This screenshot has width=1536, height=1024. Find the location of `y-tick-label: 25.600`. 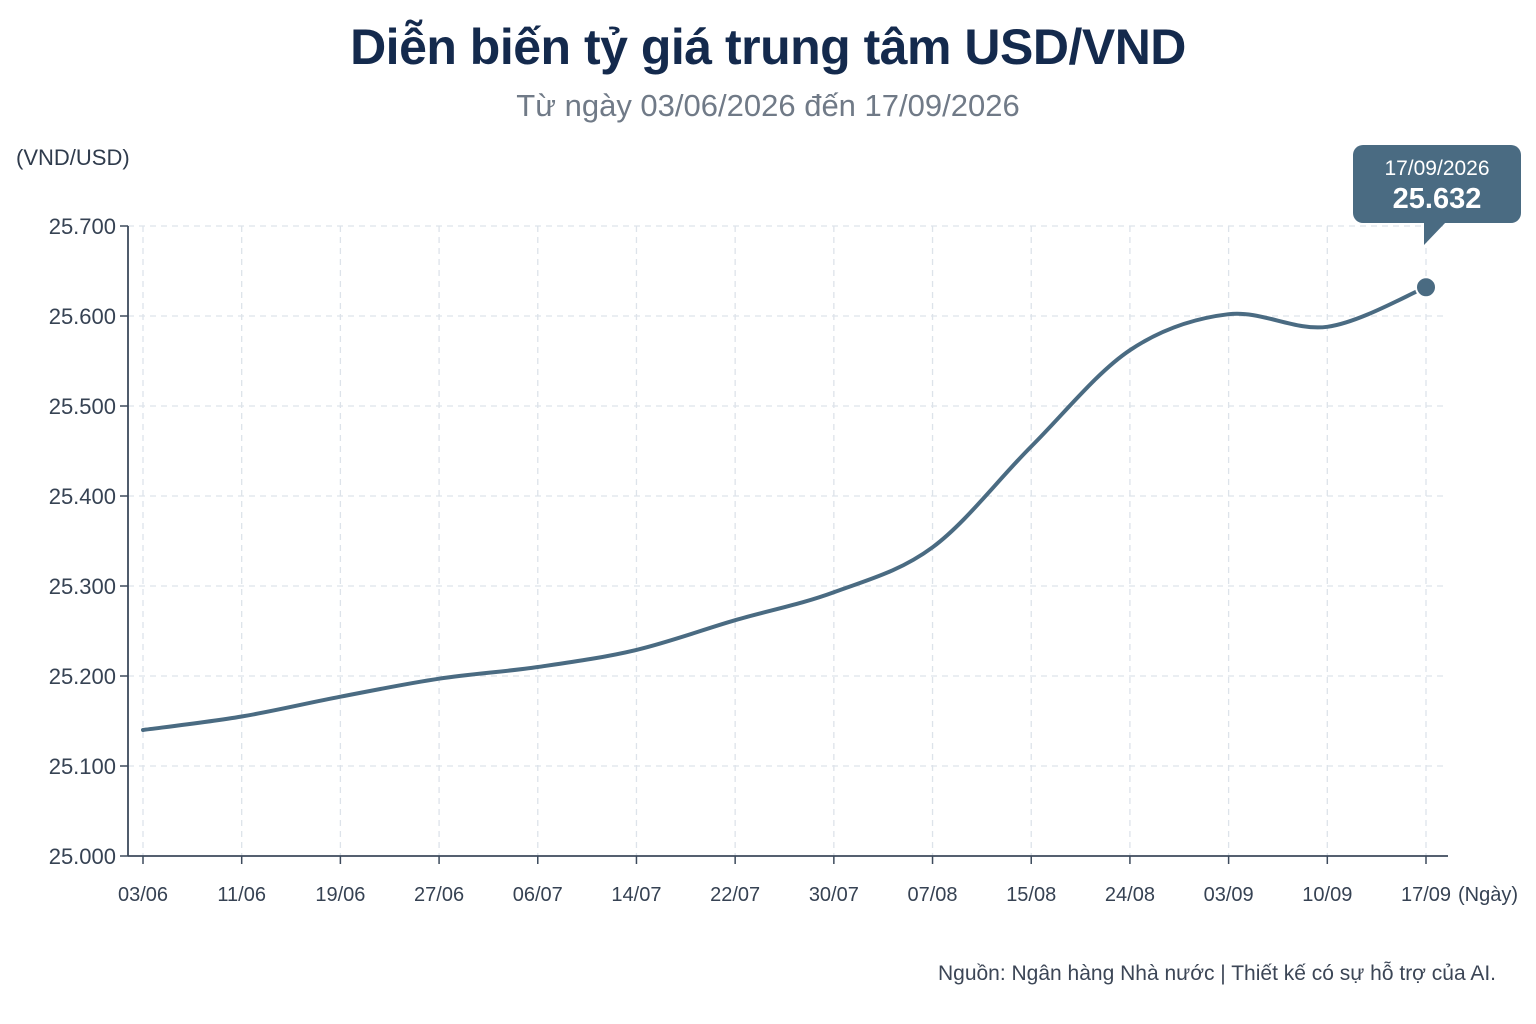

y-tick-label: 25.600 is located at coordinates (82, 316).